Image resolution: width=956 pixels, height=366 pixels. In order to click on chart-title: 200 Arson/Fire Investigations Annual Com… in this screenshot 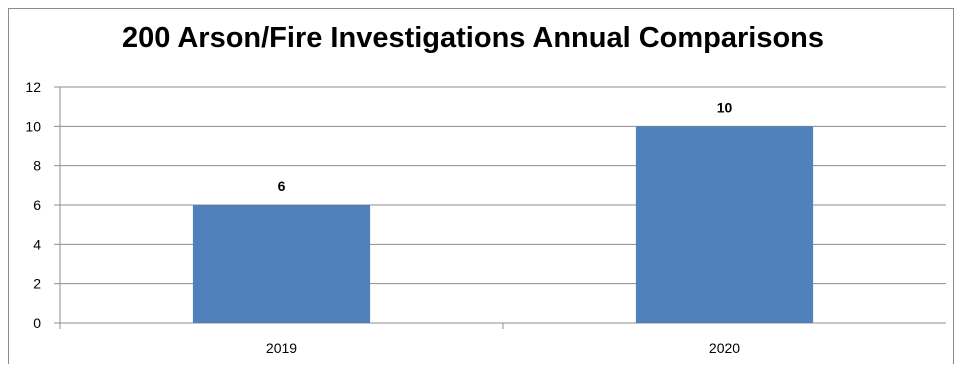, I will do `click(473, 38)`.